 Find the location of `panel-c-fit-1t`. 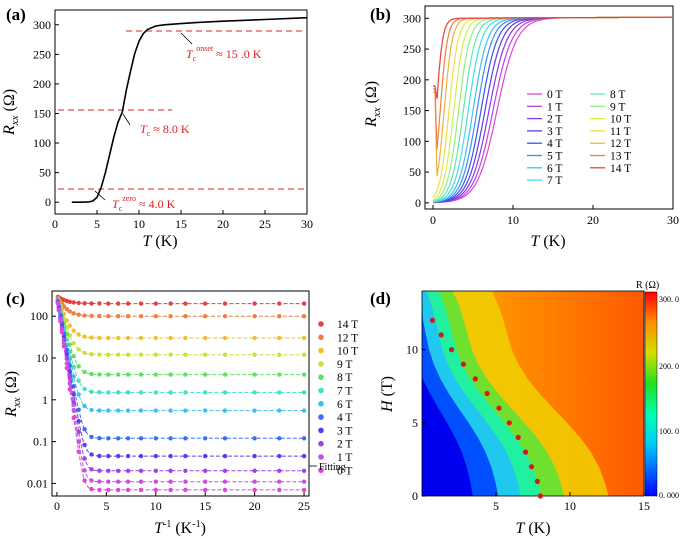

panel-c-fit-1t is located at coordinates (180, 389).